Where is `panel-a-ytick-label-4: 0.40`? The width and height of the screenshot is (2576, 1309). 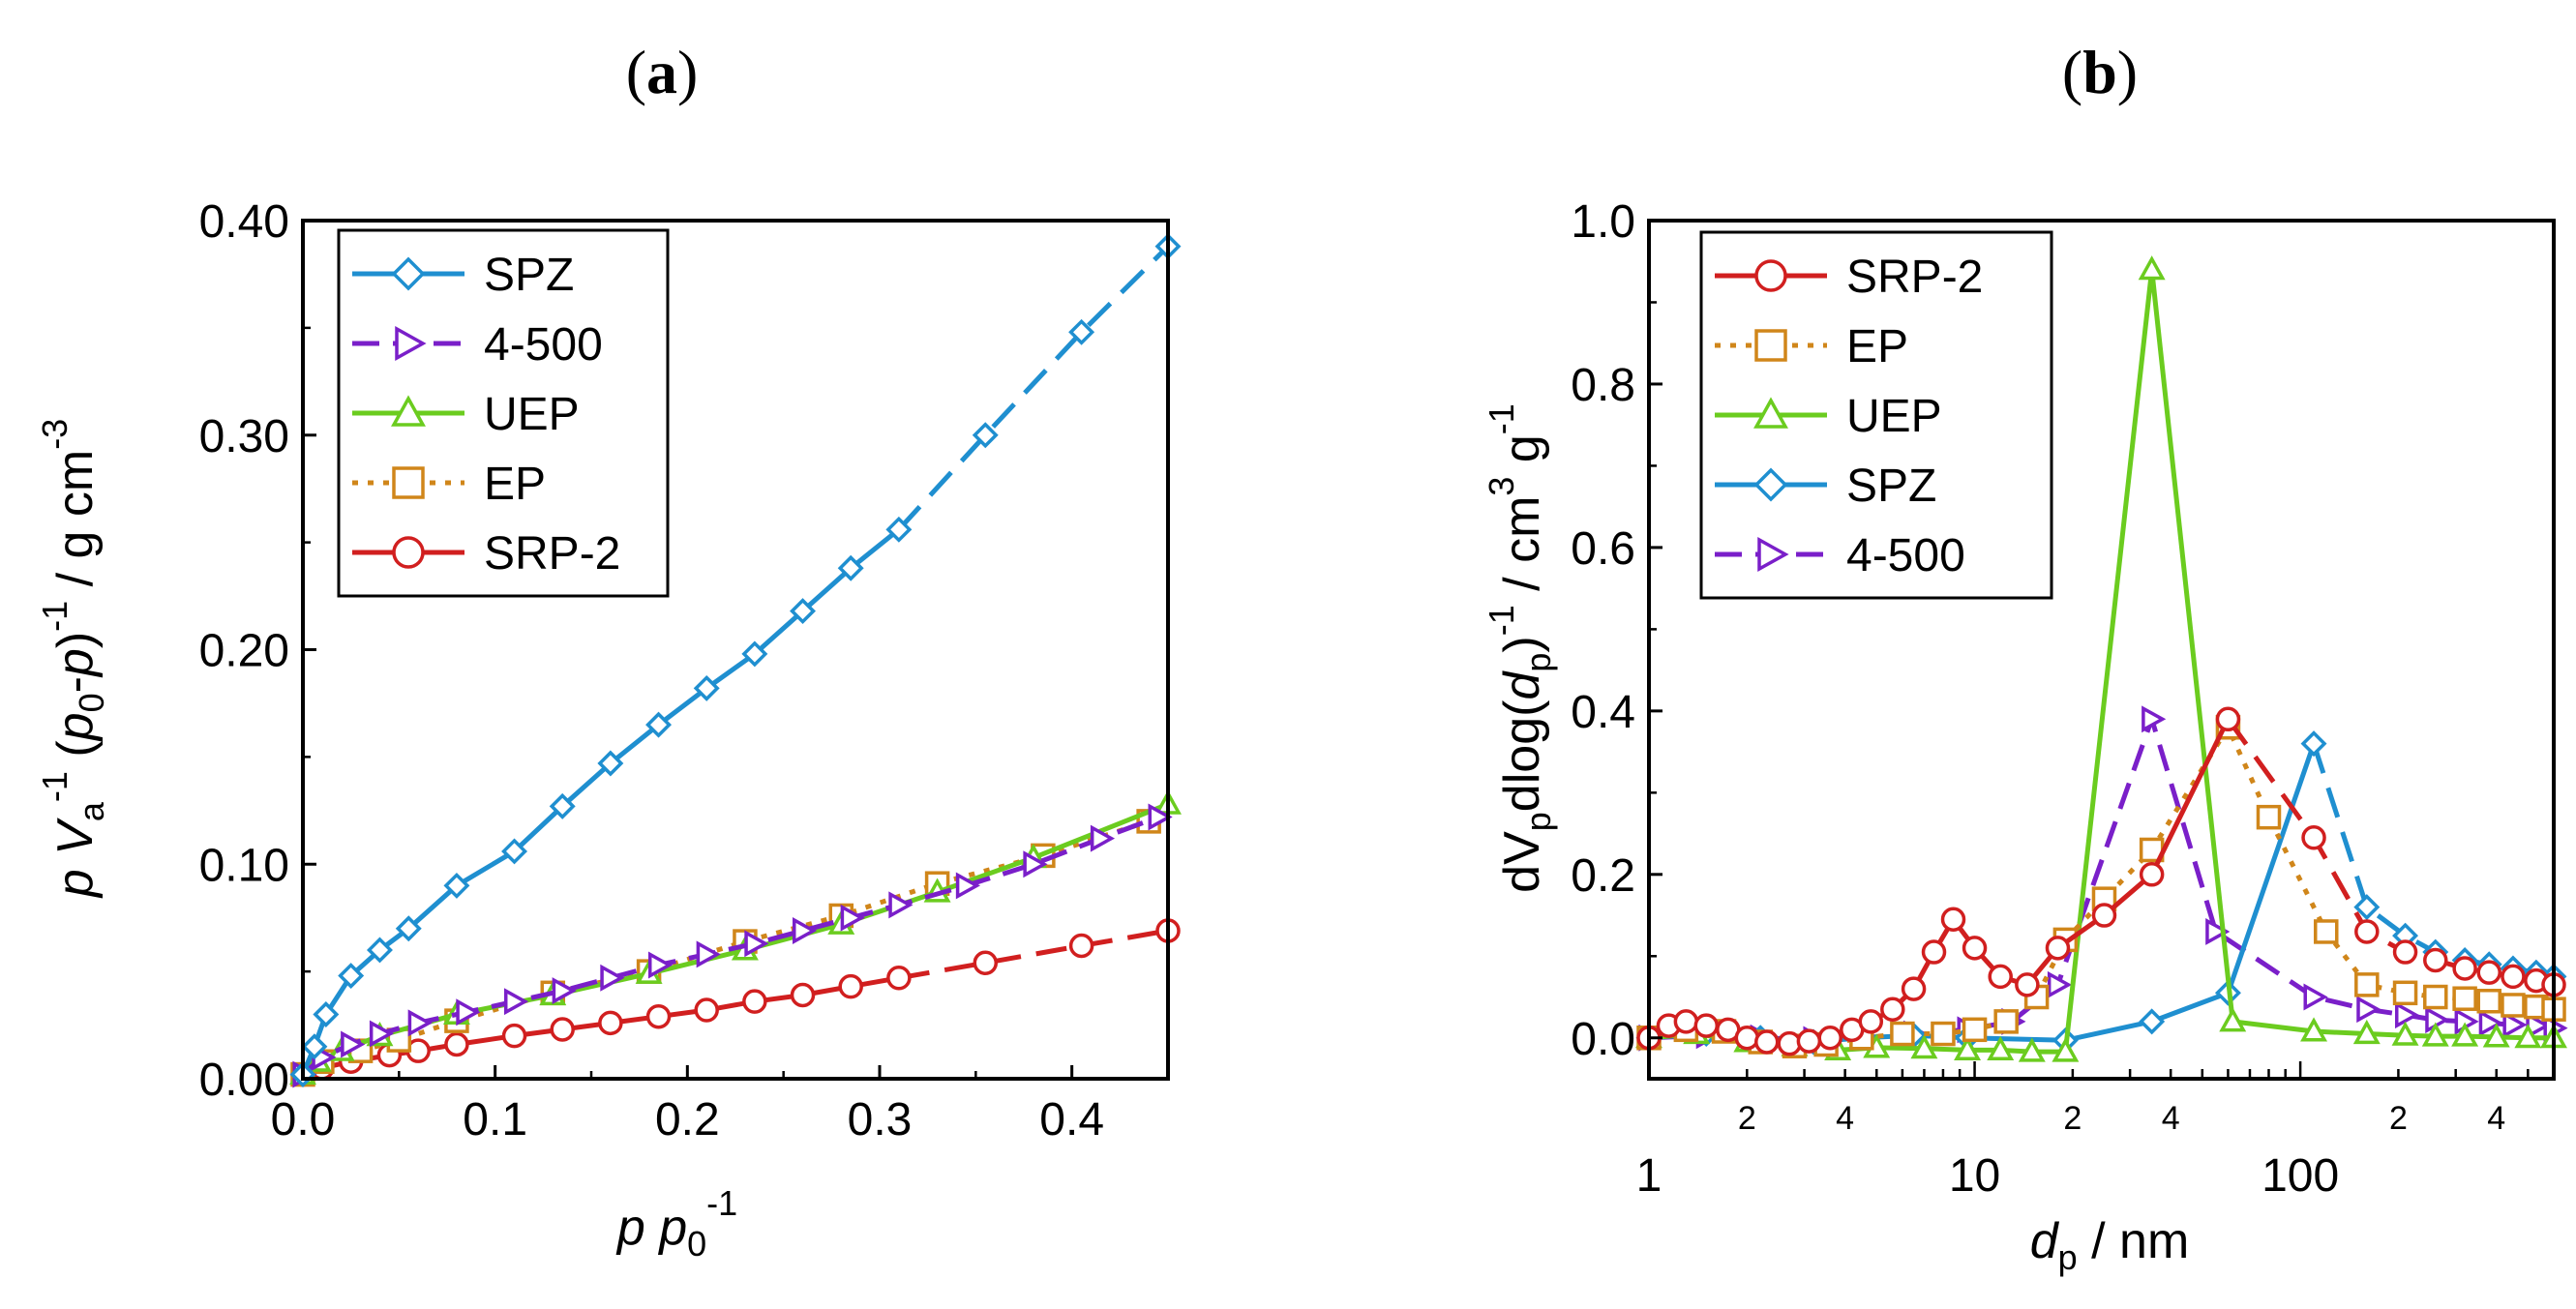
panel-a-ytick-label-4: 0.40 is located at coordinates (244, 222).